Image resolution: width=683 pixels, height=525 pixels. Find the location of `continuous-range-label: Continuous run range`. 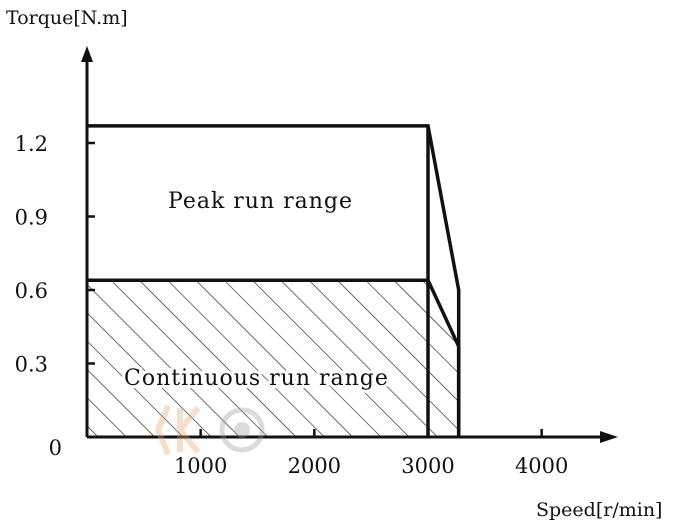

continuous-range-label: Continuous run range is located at coordinates (256, 378).